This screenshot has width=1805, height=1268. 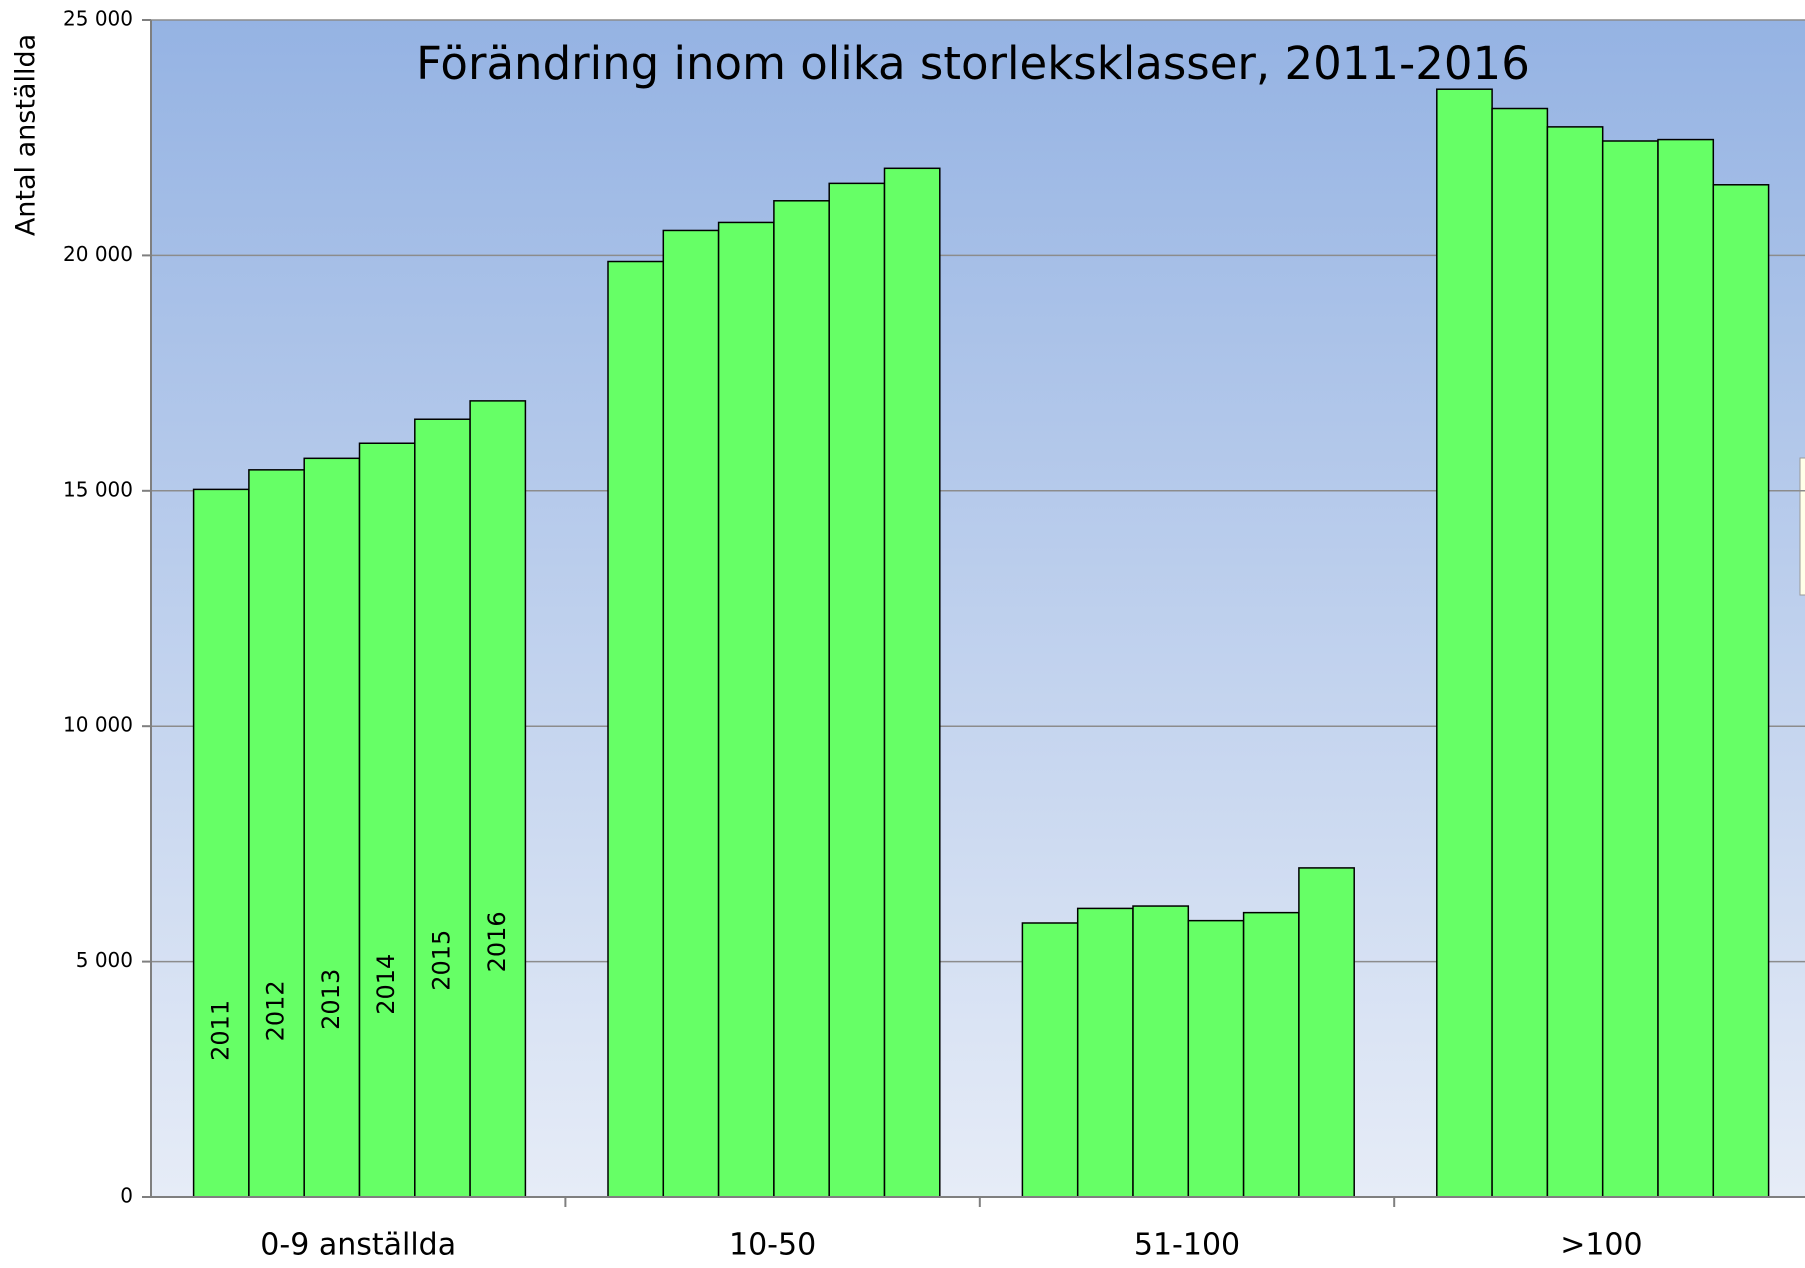 What do you see at coordinates (331, 999) in the screenshot?
I see `series-label: 2013` at bounding box center [331, 999].